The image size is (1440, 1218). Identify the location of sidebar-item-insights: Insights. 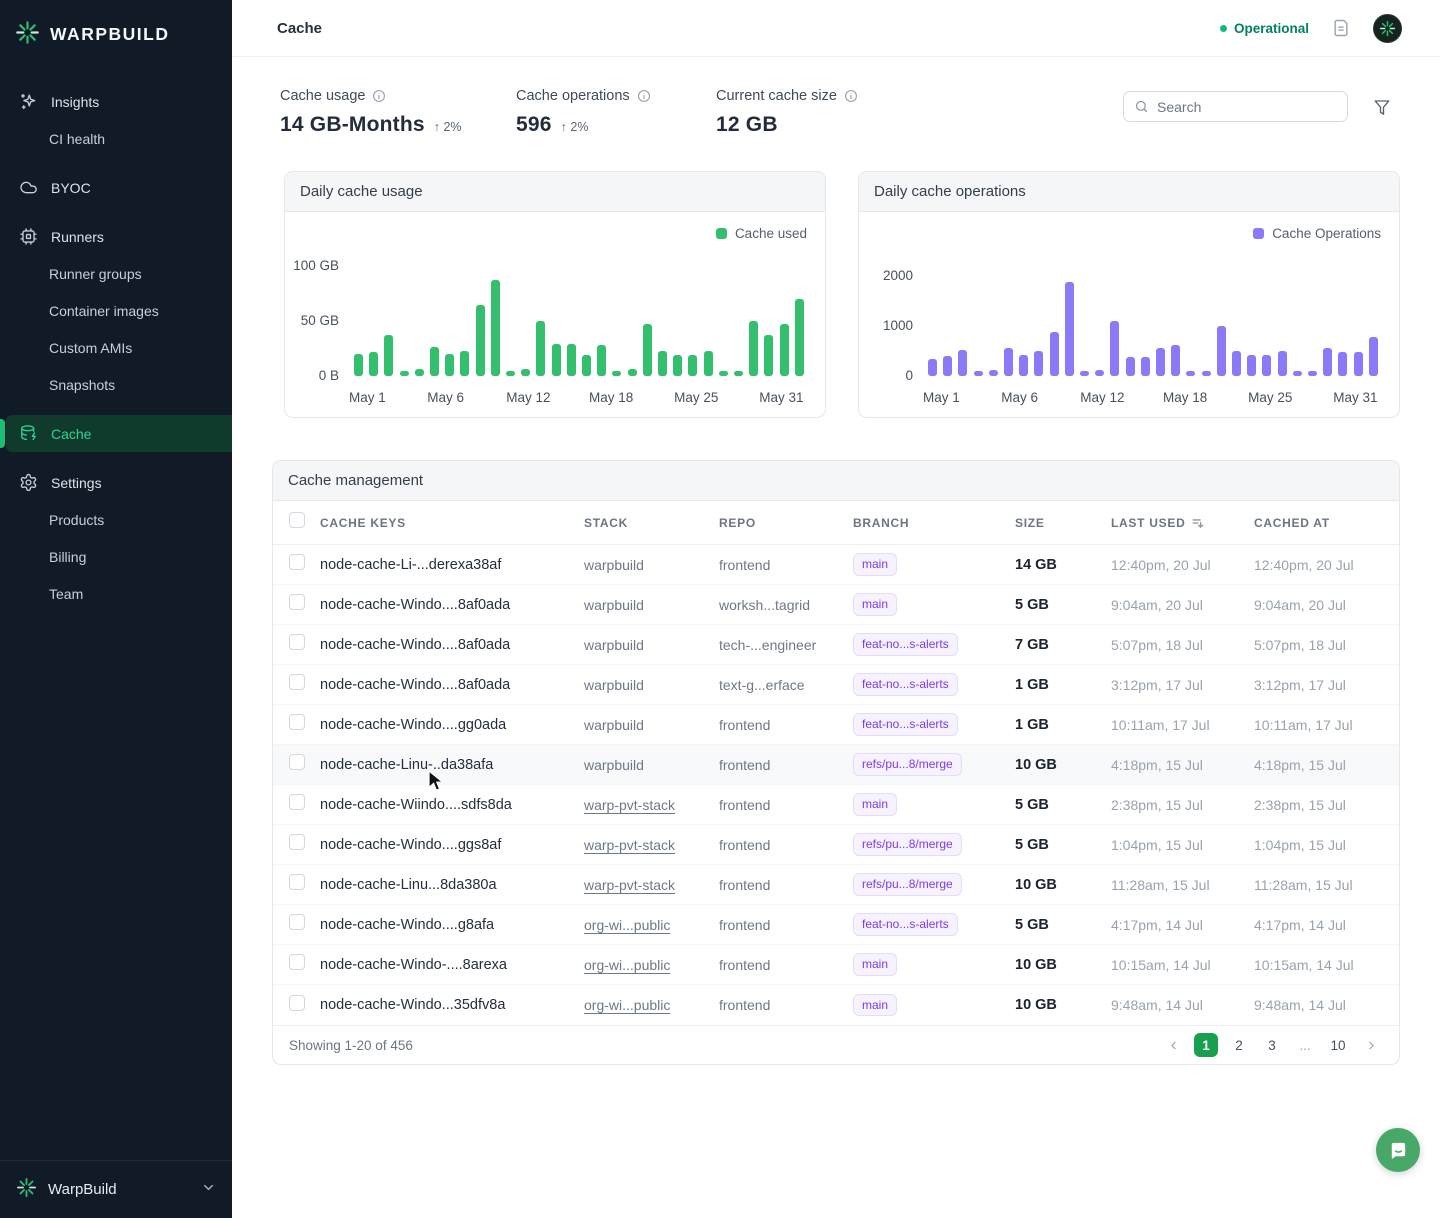
(116, 101).